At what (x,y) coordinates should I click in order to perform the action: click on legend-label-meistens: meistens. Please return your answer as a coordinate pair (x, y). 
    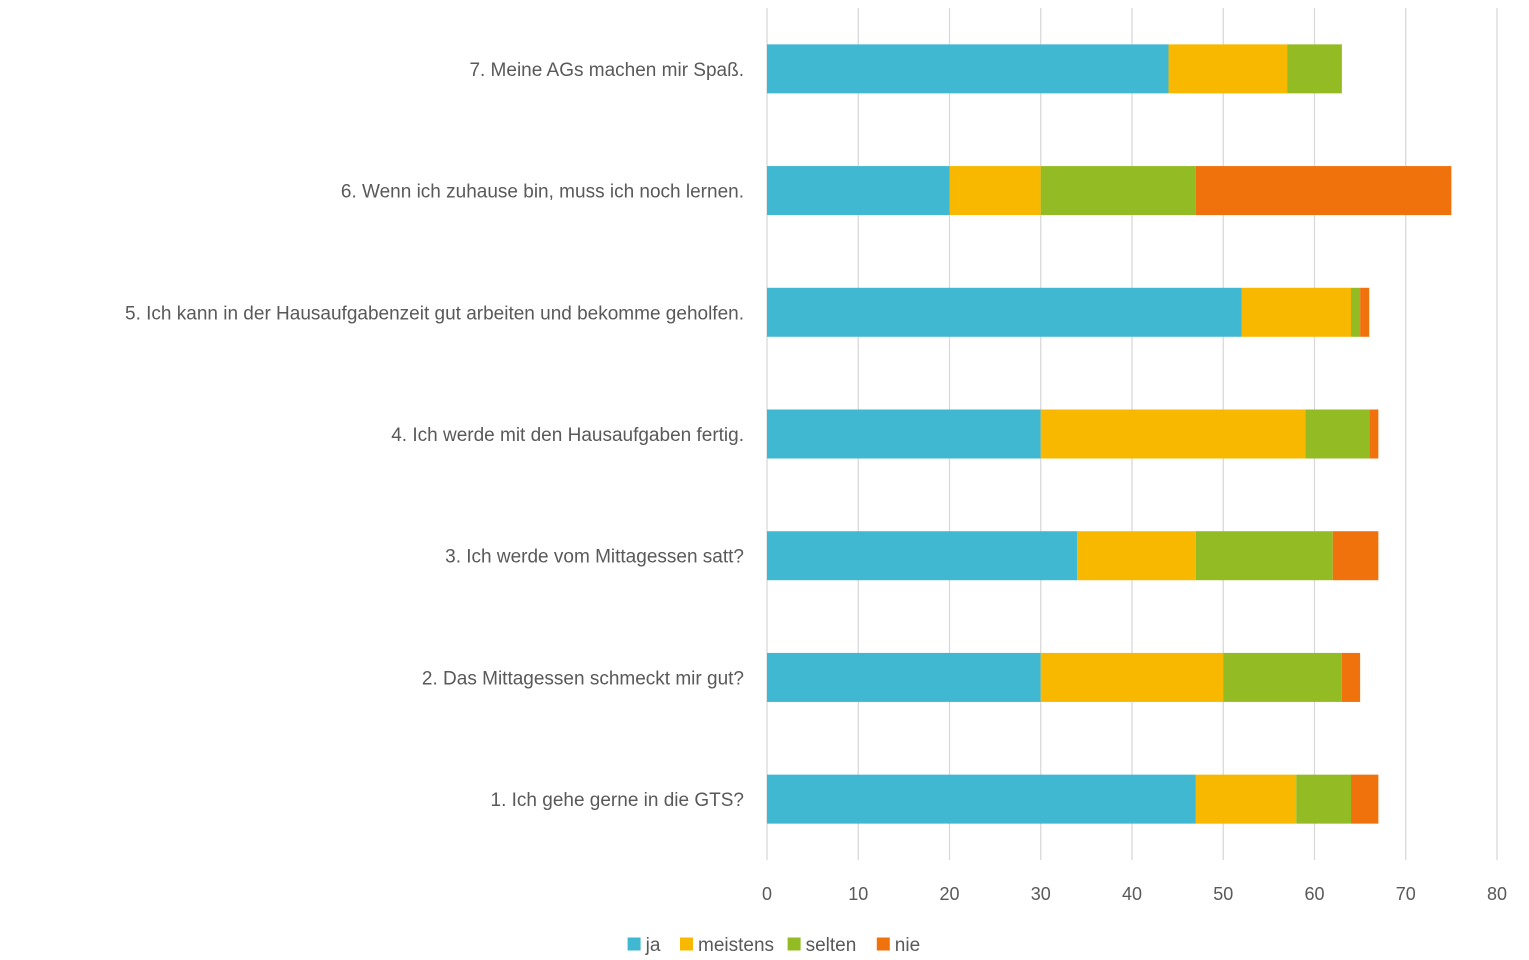
    Looking at the image, I should click on (736, 945).